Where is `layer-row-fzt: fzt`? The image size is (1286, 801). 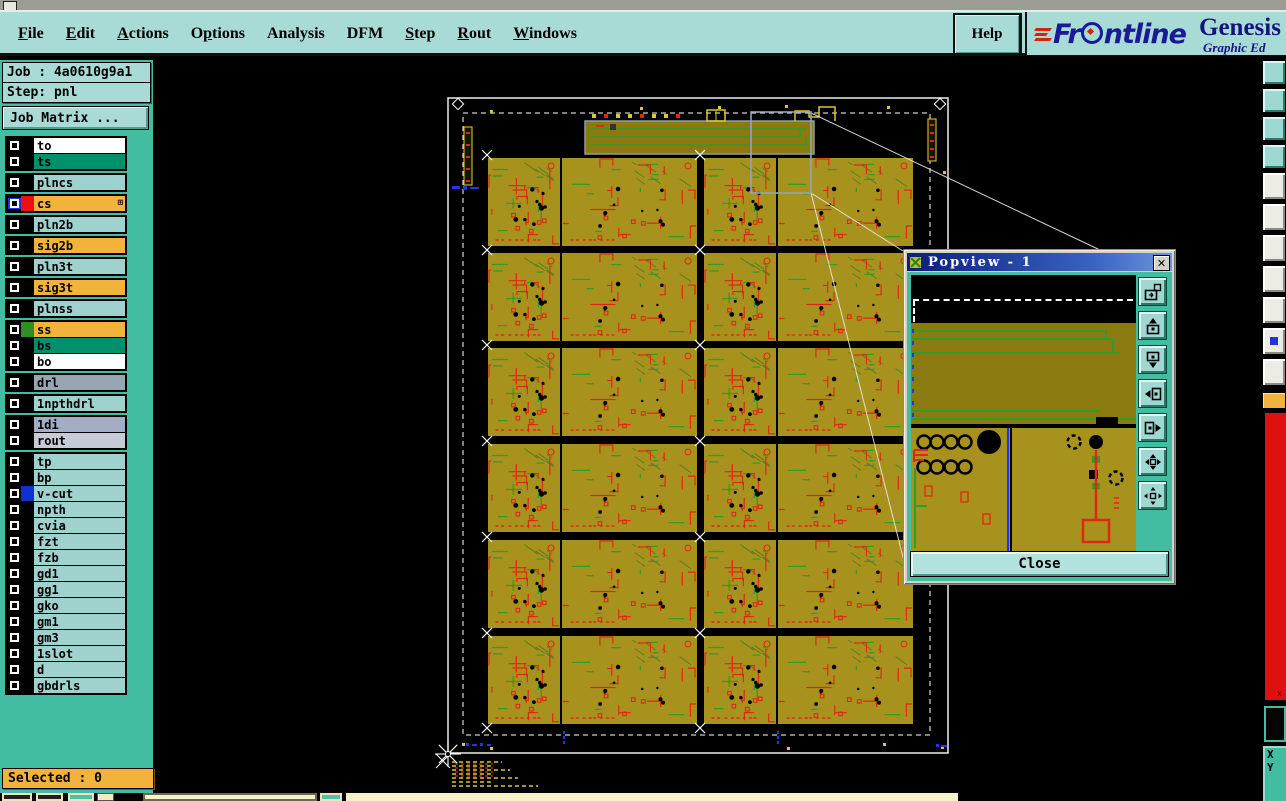 layer-row-fzt: fzt is located at coordinates (66, 541).